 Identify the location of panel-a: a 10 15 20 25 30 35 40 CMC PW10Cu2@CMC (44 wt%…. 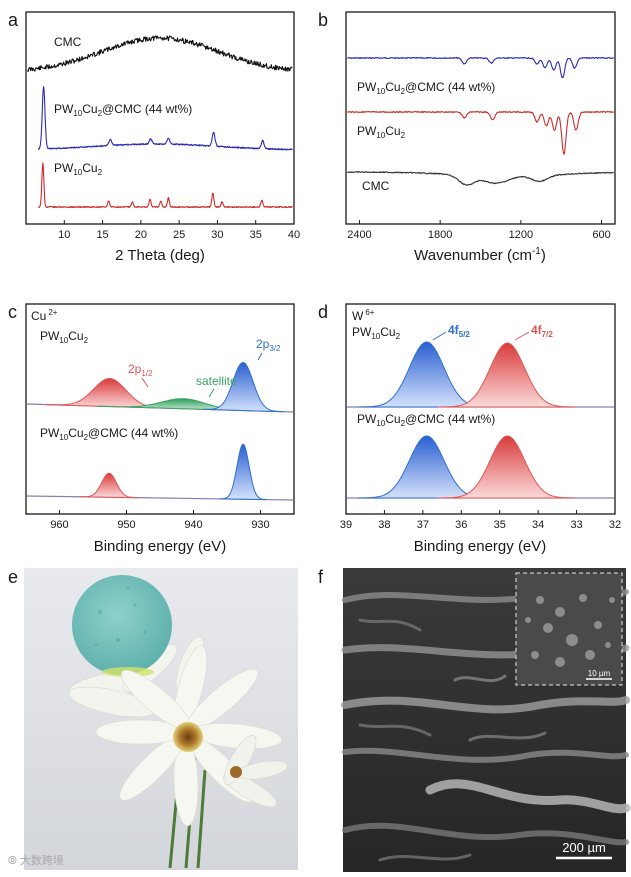
(154, 137).